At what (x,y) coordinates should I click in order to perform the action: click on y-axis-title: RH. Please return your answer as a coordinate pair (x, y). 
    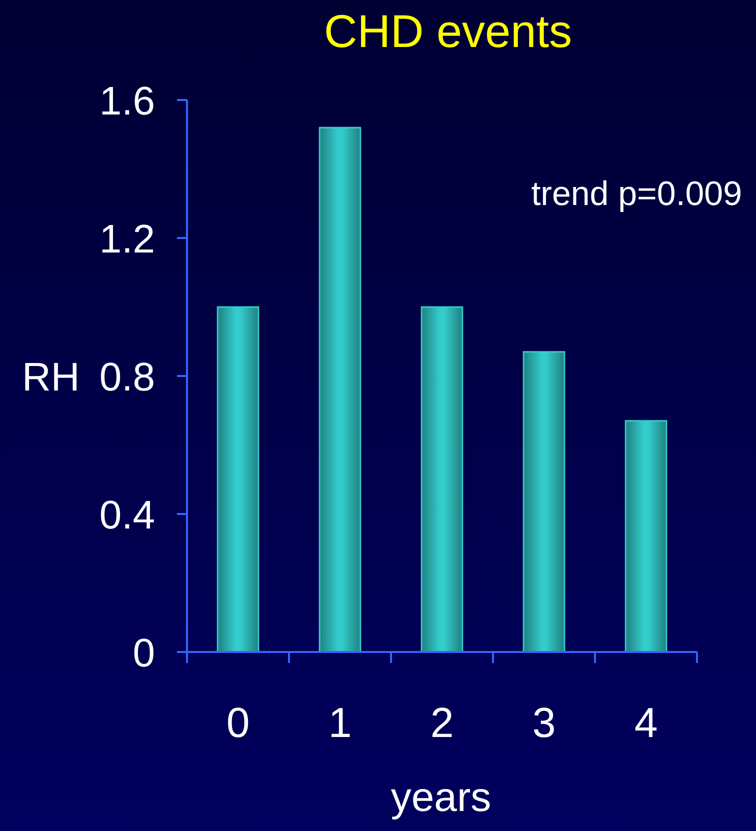
    Looking at the image, I should click on (51, 377).